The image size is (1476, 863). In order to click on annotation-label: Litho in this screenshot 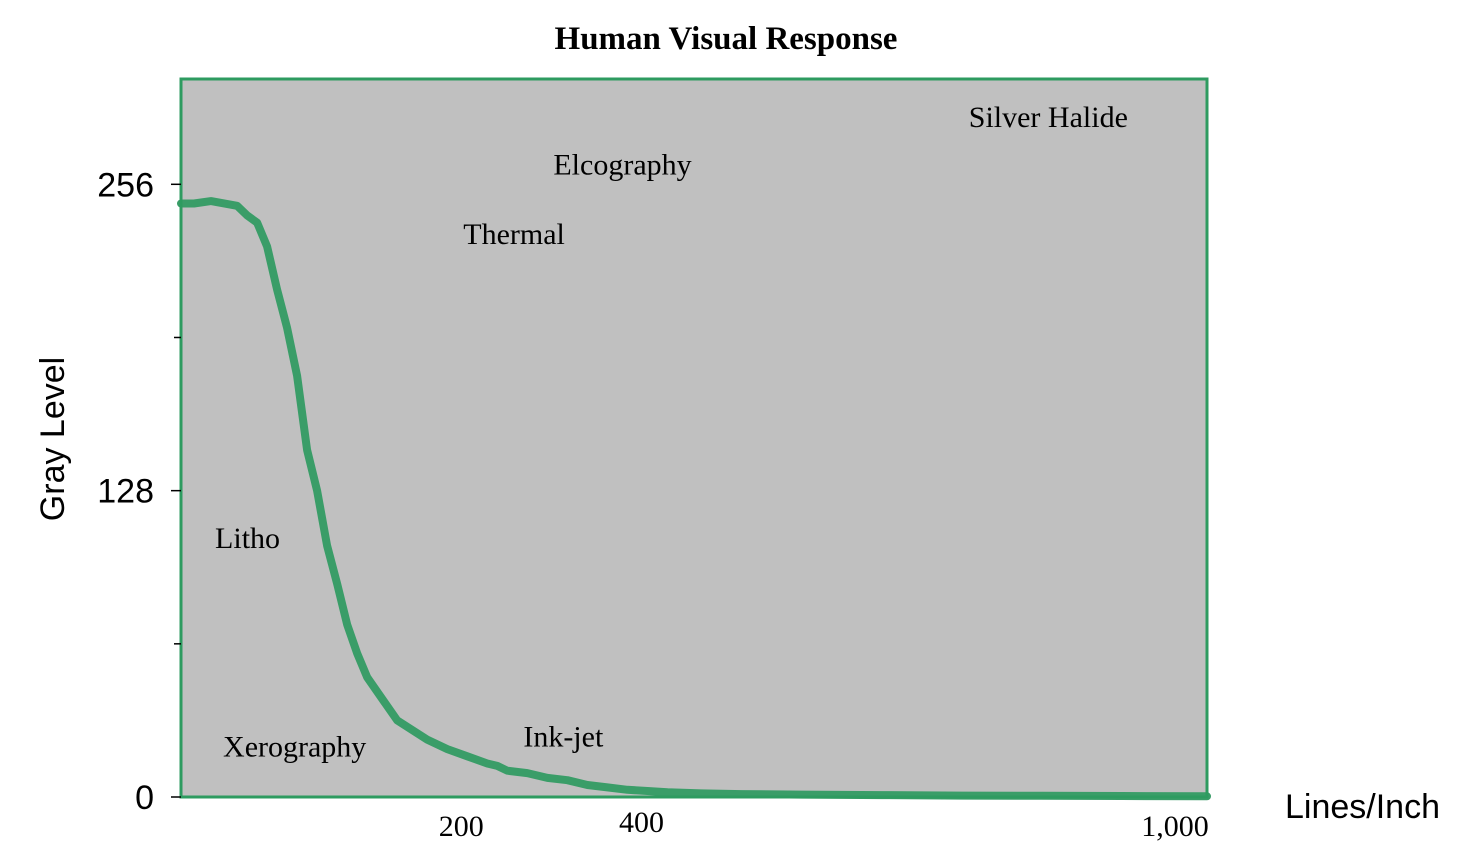, I will do `click(247, 538)`.